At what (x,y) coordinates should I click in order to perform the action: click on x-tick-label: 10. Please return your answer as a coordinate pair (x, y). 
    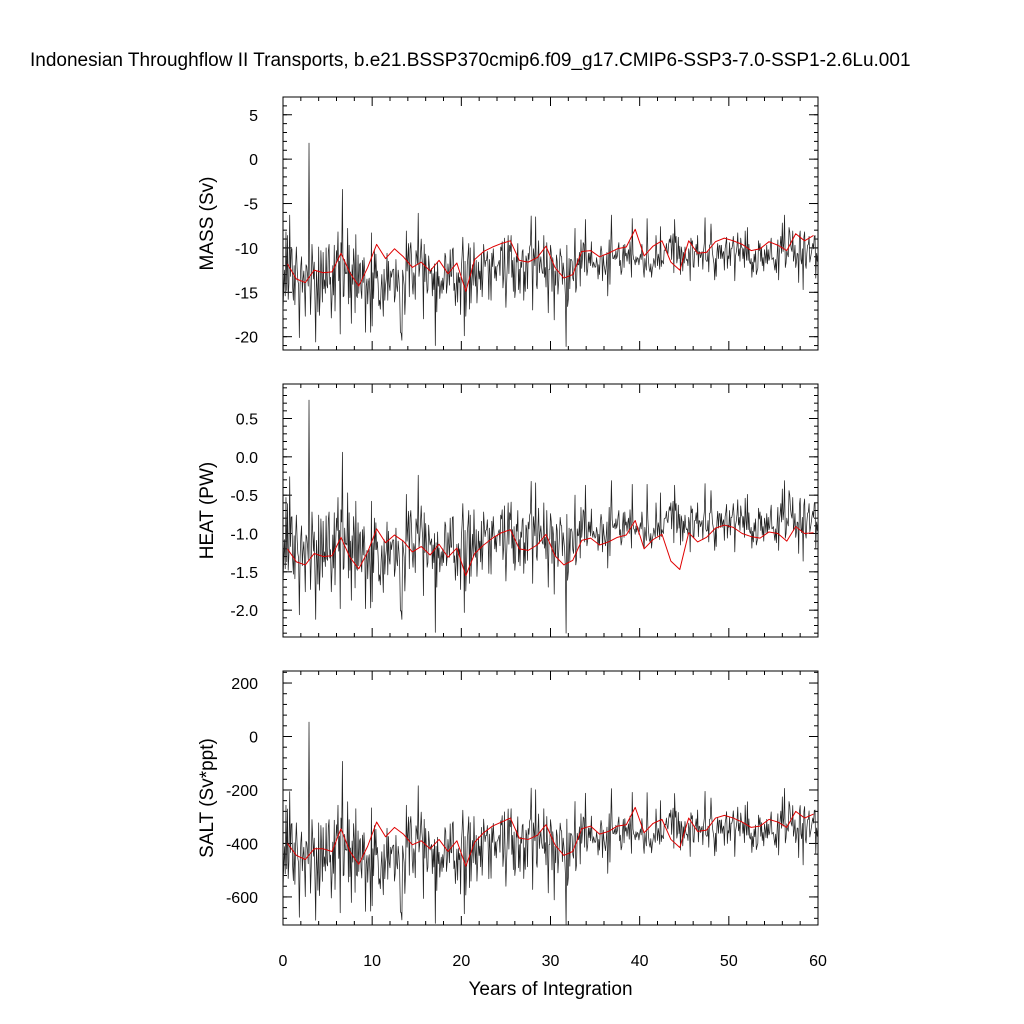
    Looking at the image, I should click on (372, 961).